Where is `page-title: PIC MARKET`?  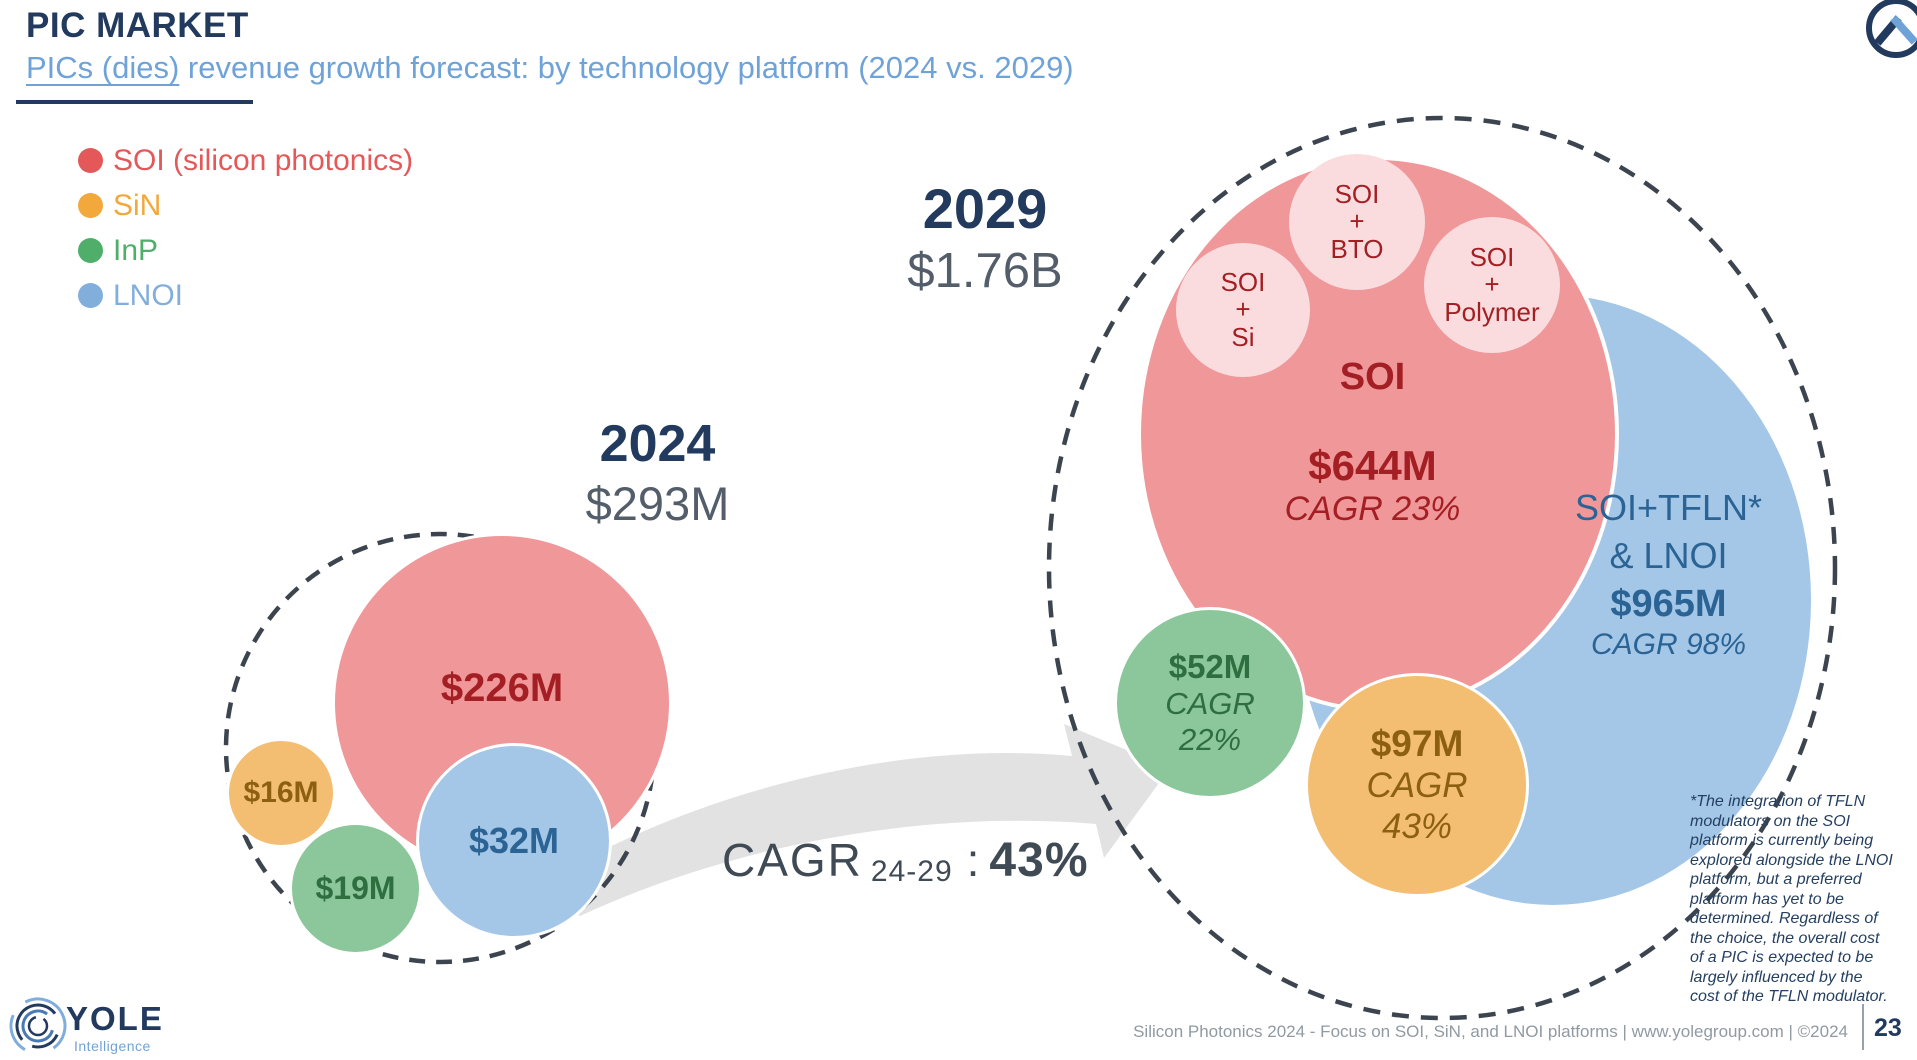
page-title: PIC MARKET is located at coordinates (137, 25).